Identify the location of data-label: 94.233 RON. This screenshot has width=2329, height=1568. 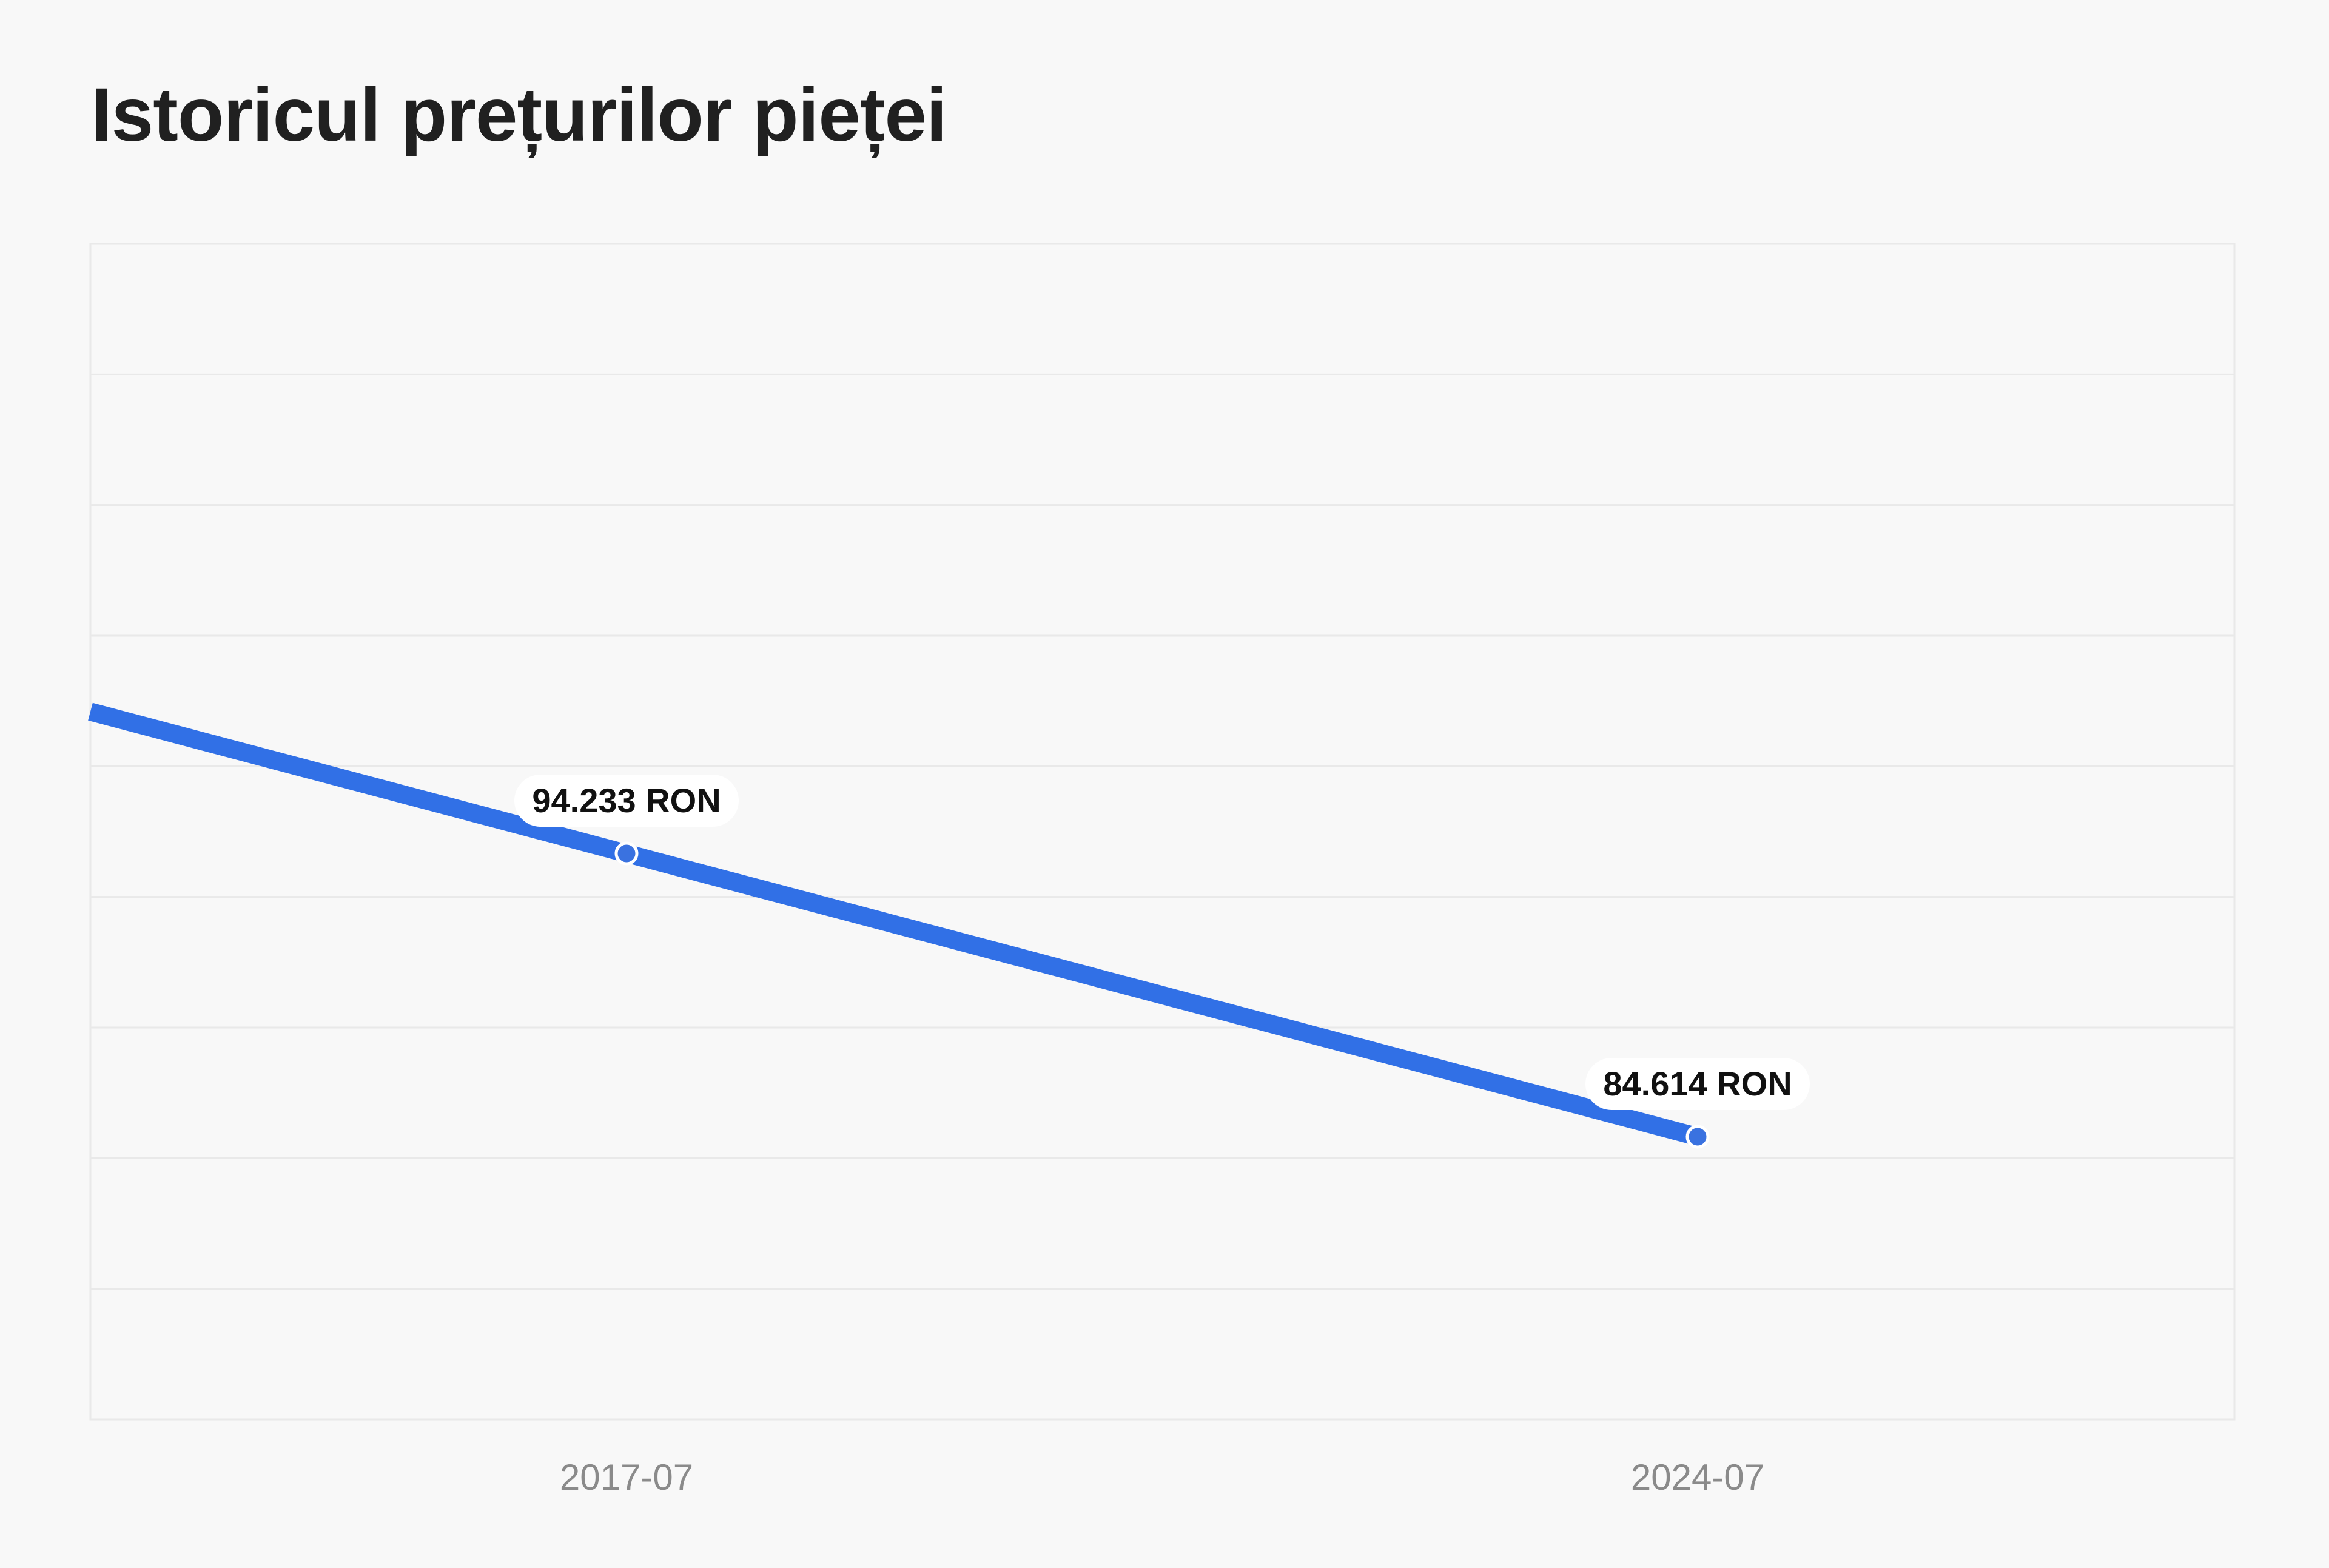
(626, 800).